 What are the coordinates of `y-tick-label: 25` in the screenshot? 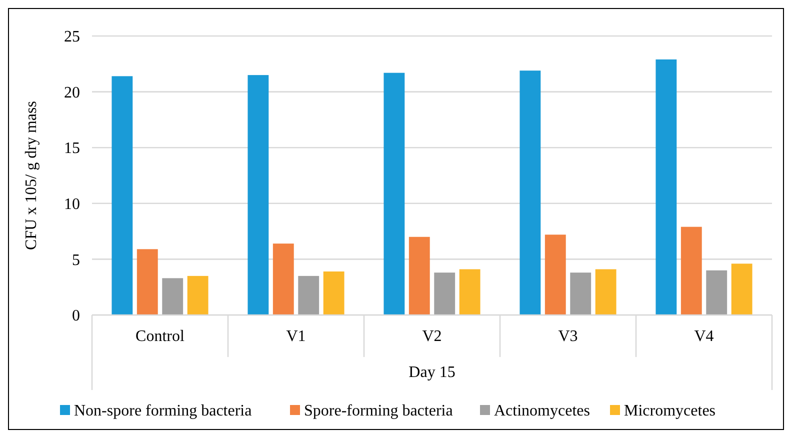 It's located at (72, 37).